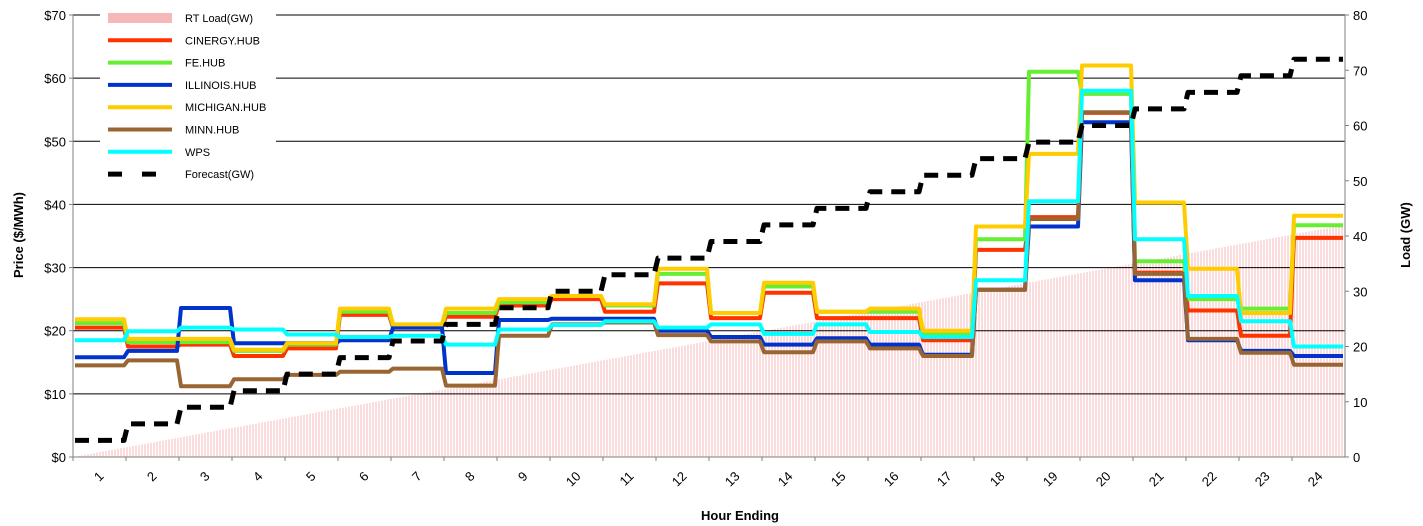  Describe the element at coordinates (679, 479) in the screenshot. I see `x-tick-label: 12` at that location.